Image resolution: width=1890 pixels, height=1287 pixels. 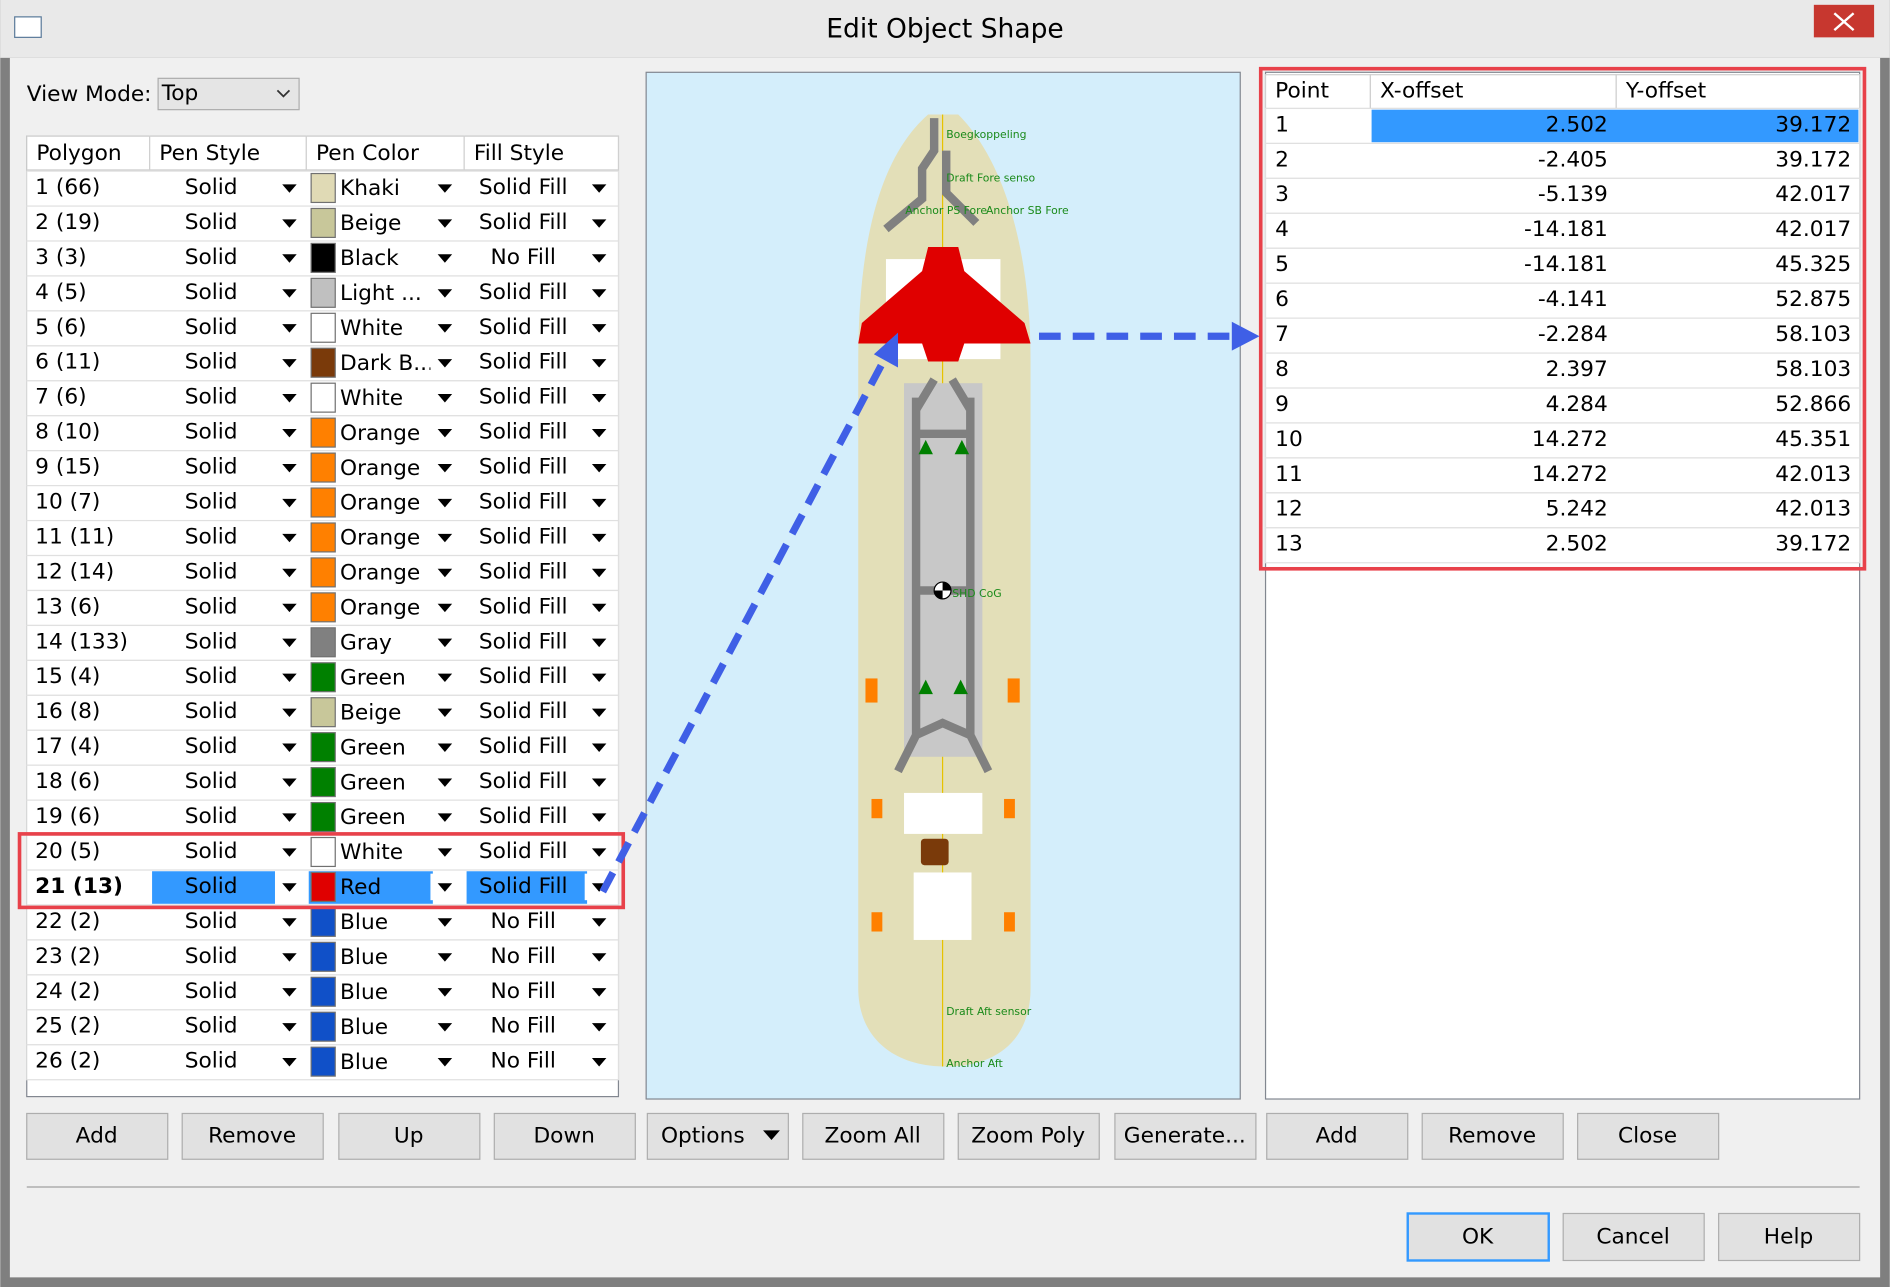 What do you see at coordinates (944, 567) in the screenshot?
I see `green-marks` at bounding box center [944, 567].